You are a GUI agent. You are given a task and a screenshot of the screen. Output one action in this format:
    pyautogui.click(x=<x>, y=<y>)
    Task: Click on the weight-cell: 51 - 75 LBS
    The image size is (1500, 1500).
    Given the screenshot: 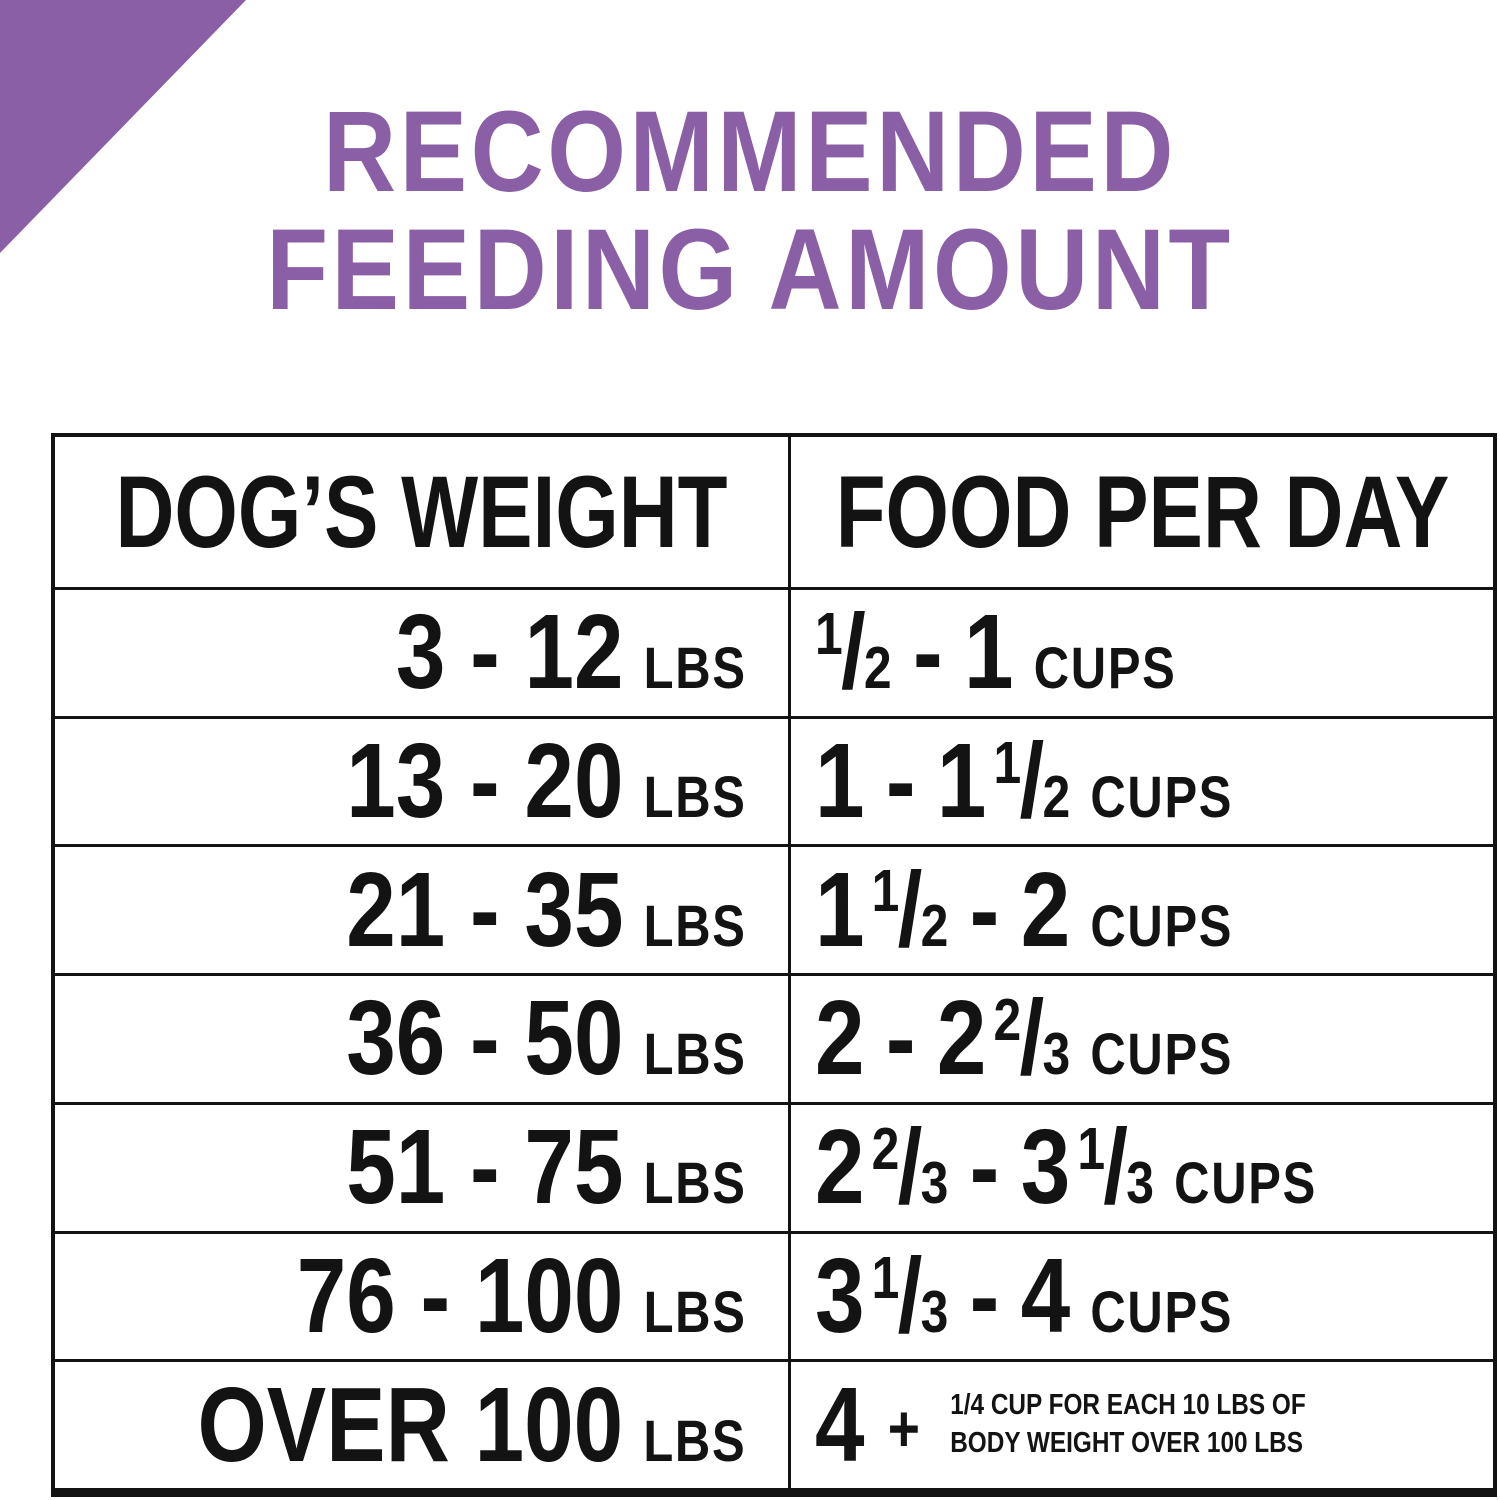 What is the action you would take?
    pyautogui.click(x=423, y=1167)
    